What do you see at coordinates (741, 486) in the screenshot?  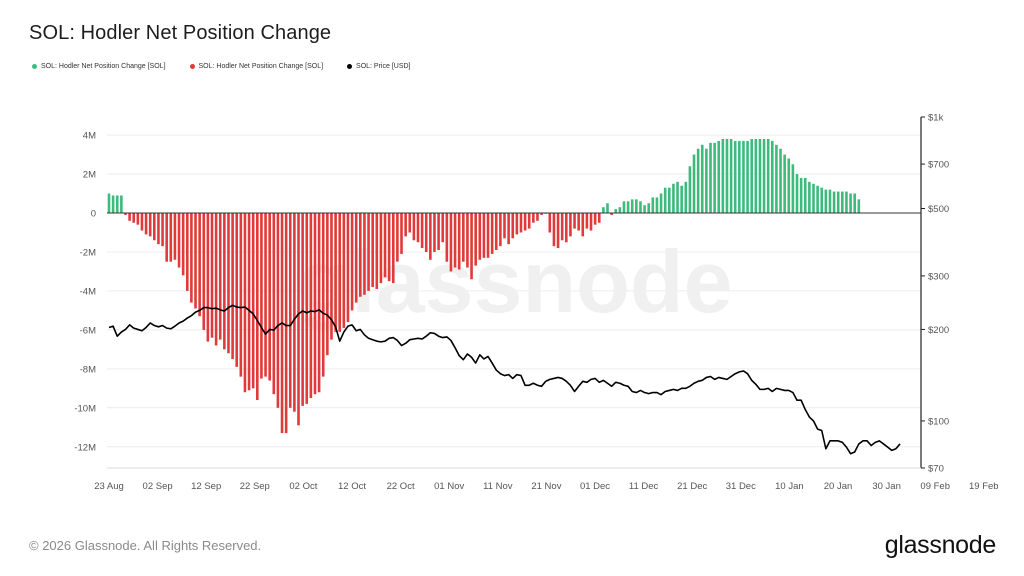 I see `x-tick-label: 31 Dec` at bounding box center [741, 486].